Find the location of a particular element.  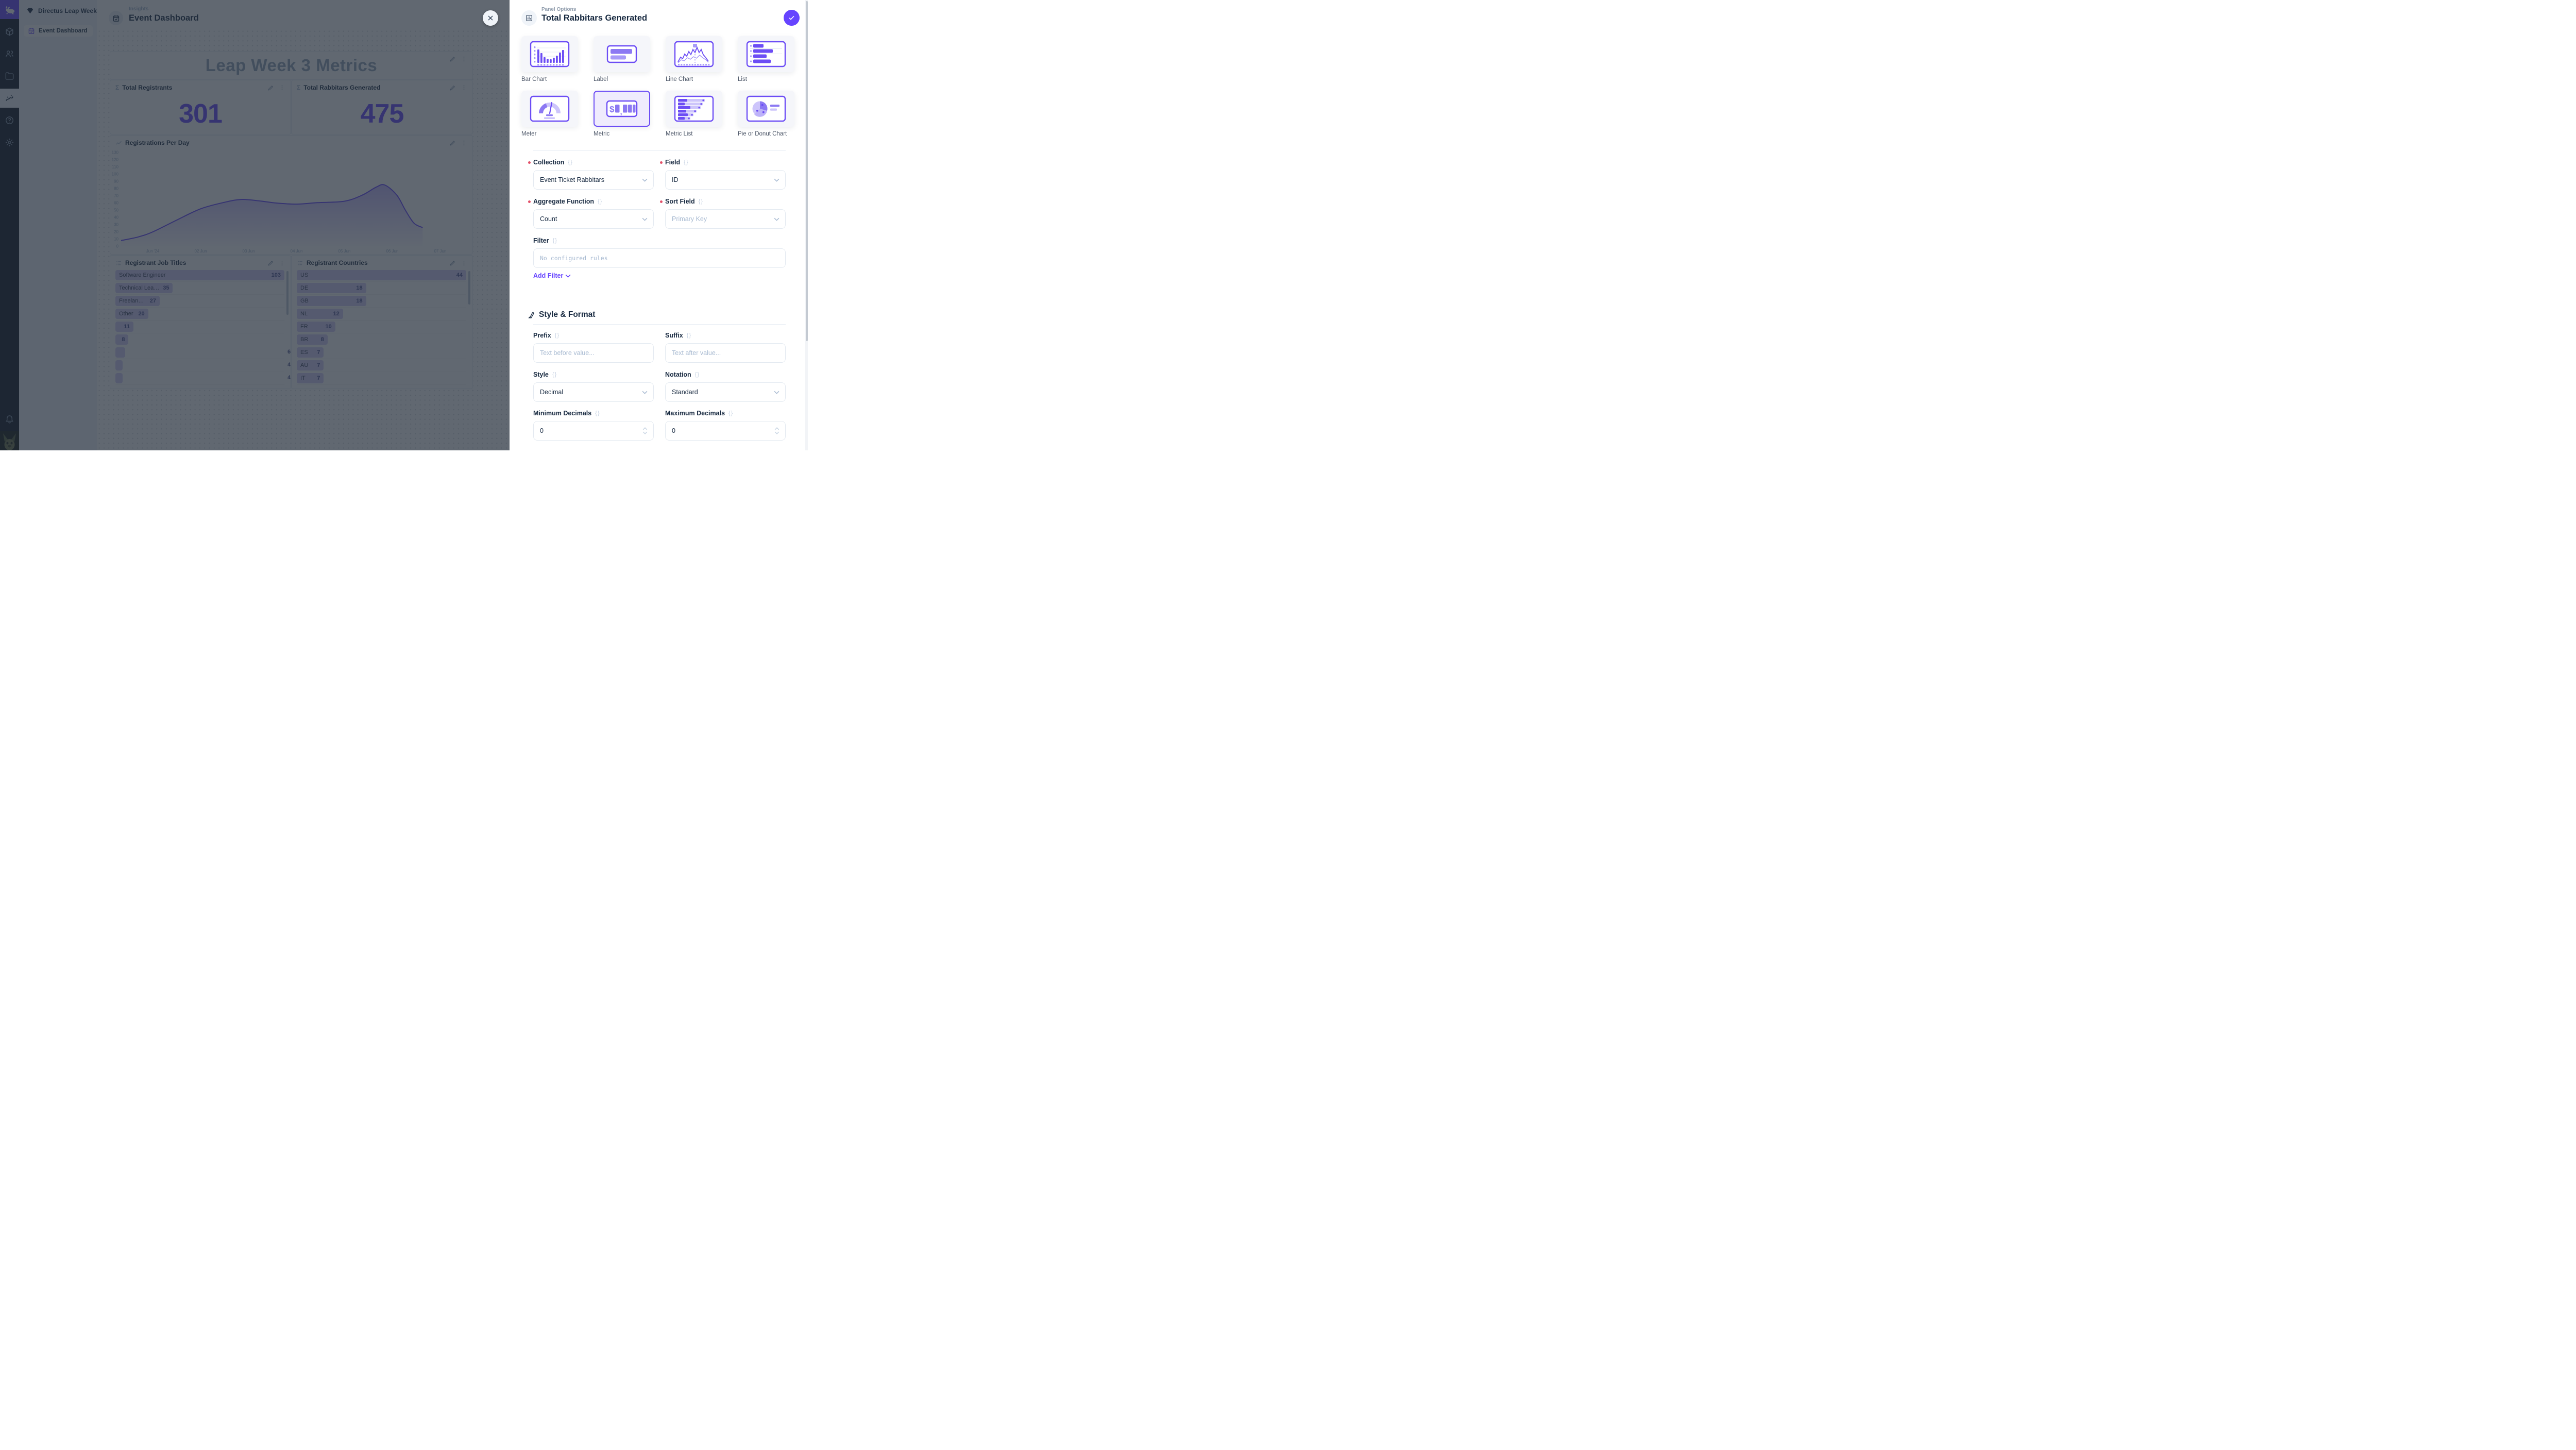

format-style-icon is located at coordinates (531, 315).